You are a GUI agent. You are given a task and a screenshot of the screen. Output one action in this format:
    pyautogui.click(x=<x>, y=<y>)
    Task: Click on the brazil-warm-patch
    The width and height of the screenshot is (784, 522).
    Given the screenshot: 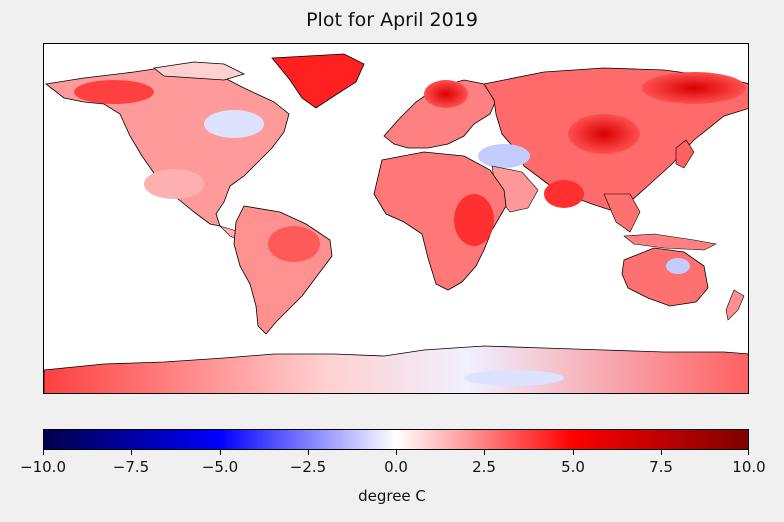 What is the action you would take?
    pyautogui.click(x=294, y=244)
    